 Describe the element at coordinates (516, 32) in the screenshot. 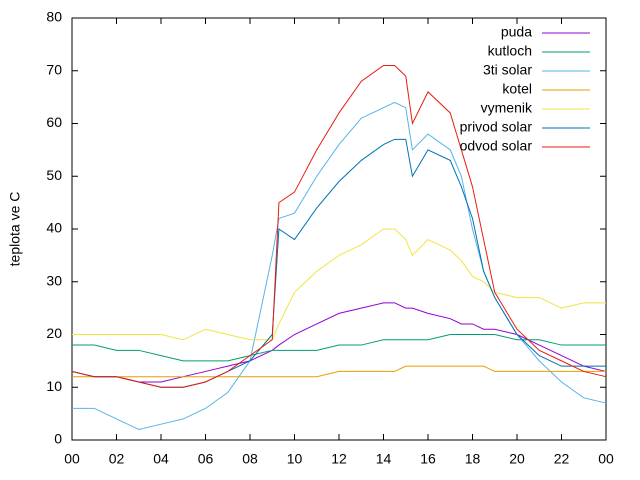

I see `legend-label: puda` at that location.